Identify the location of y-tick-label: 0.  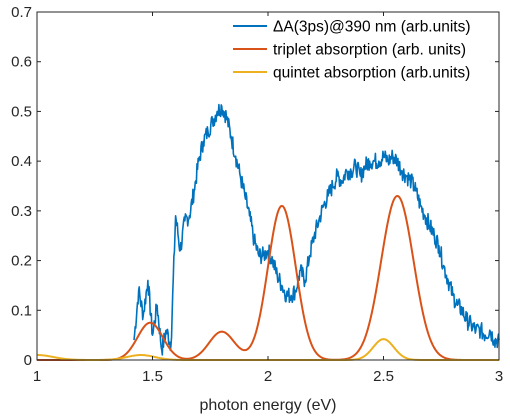
(28, 360).